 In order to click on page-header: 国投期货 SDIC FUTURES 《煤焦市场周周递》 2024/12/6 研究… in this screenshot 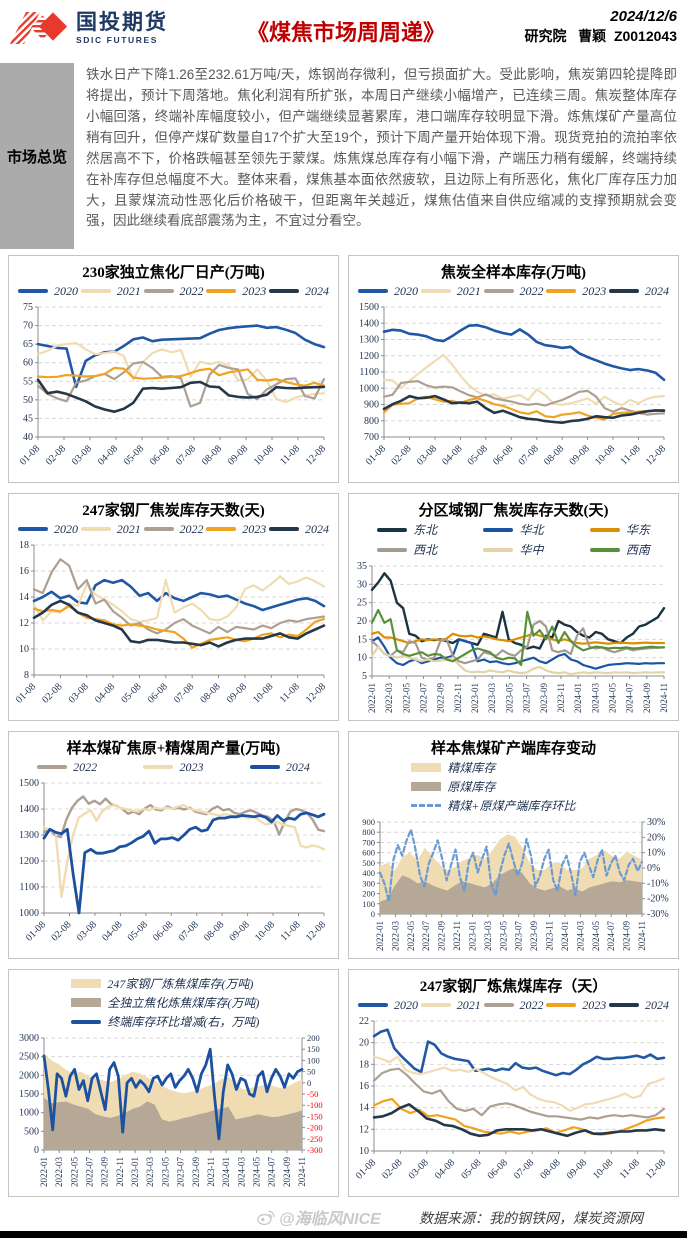, I will do `click(343, 29)`.